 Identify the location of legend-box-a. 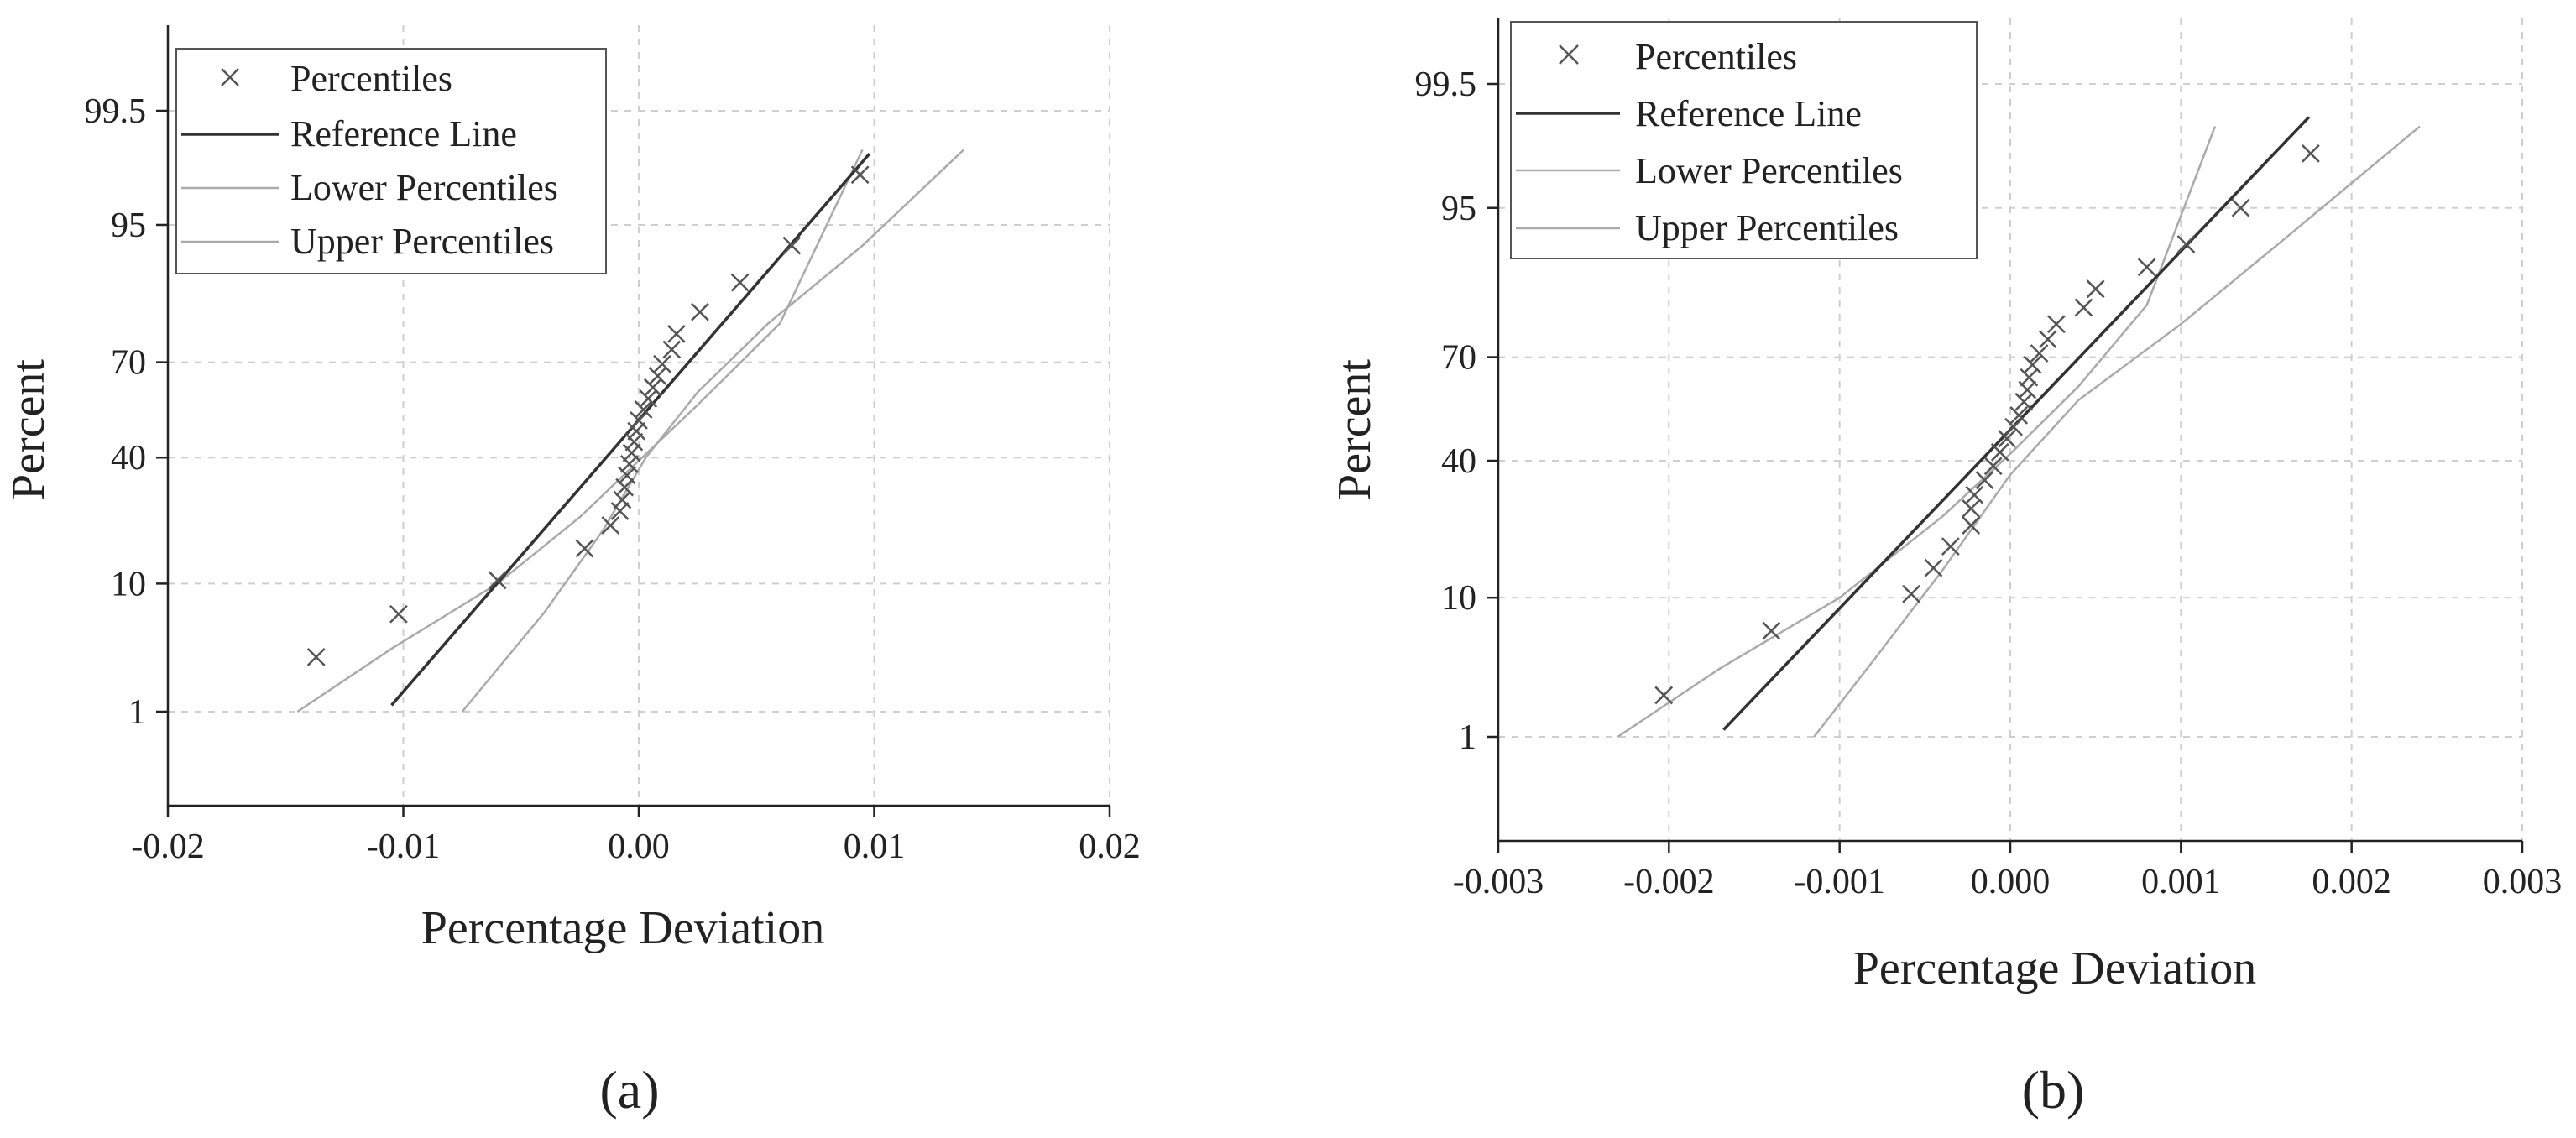
(391, 161).